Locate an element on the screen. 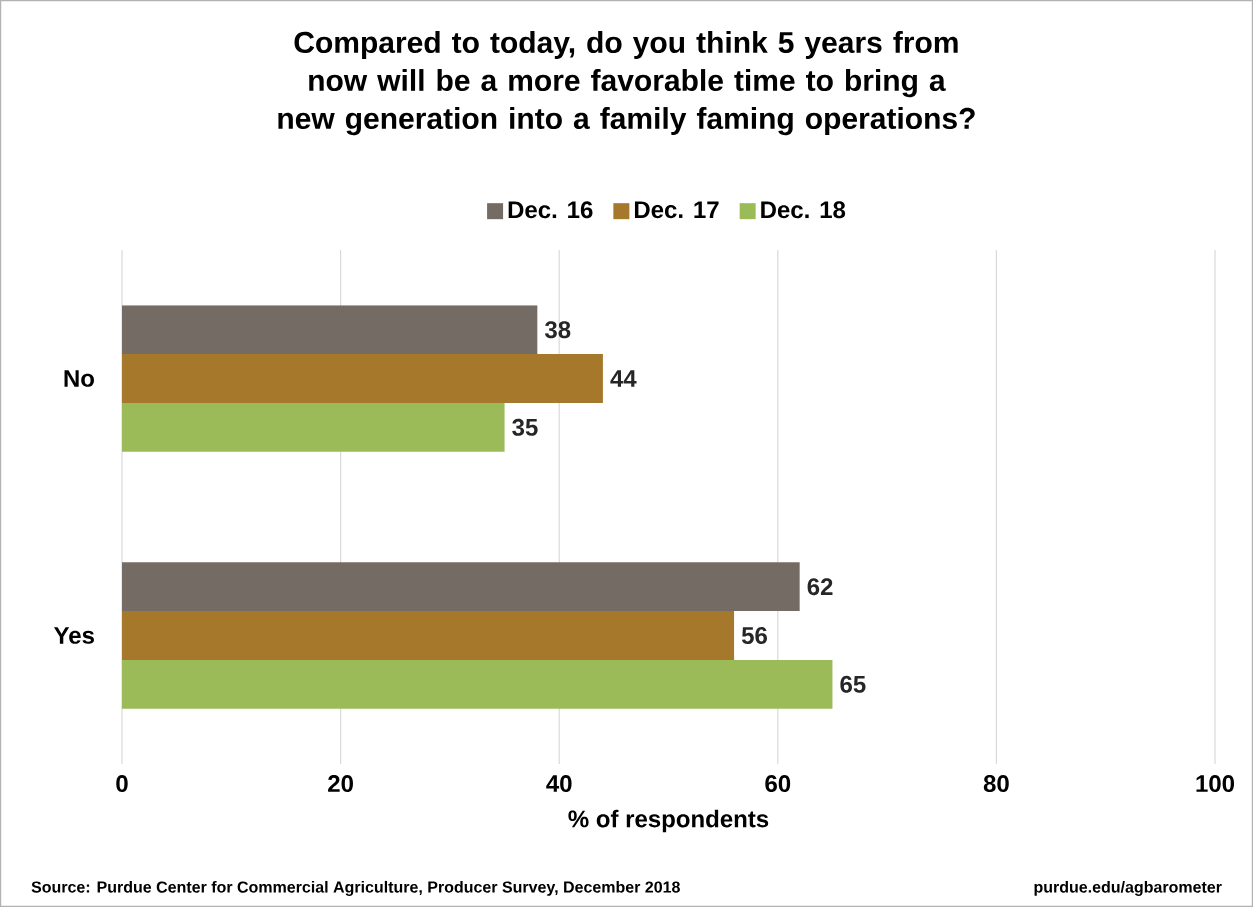 The height and width of the screenshot is (907, 1253). data-label: 35 is located at coordinates (525, 427).